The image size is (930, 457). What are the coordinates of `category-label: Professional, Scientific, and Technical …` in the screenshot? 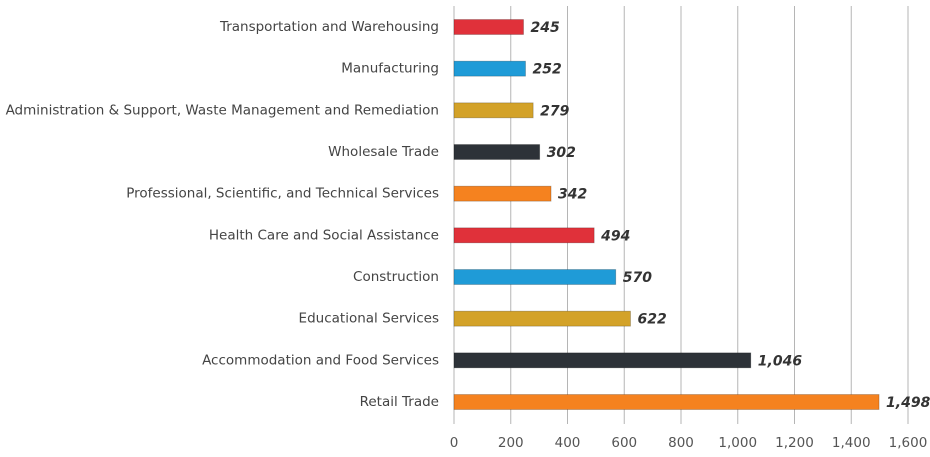 It's located at (282, 194).